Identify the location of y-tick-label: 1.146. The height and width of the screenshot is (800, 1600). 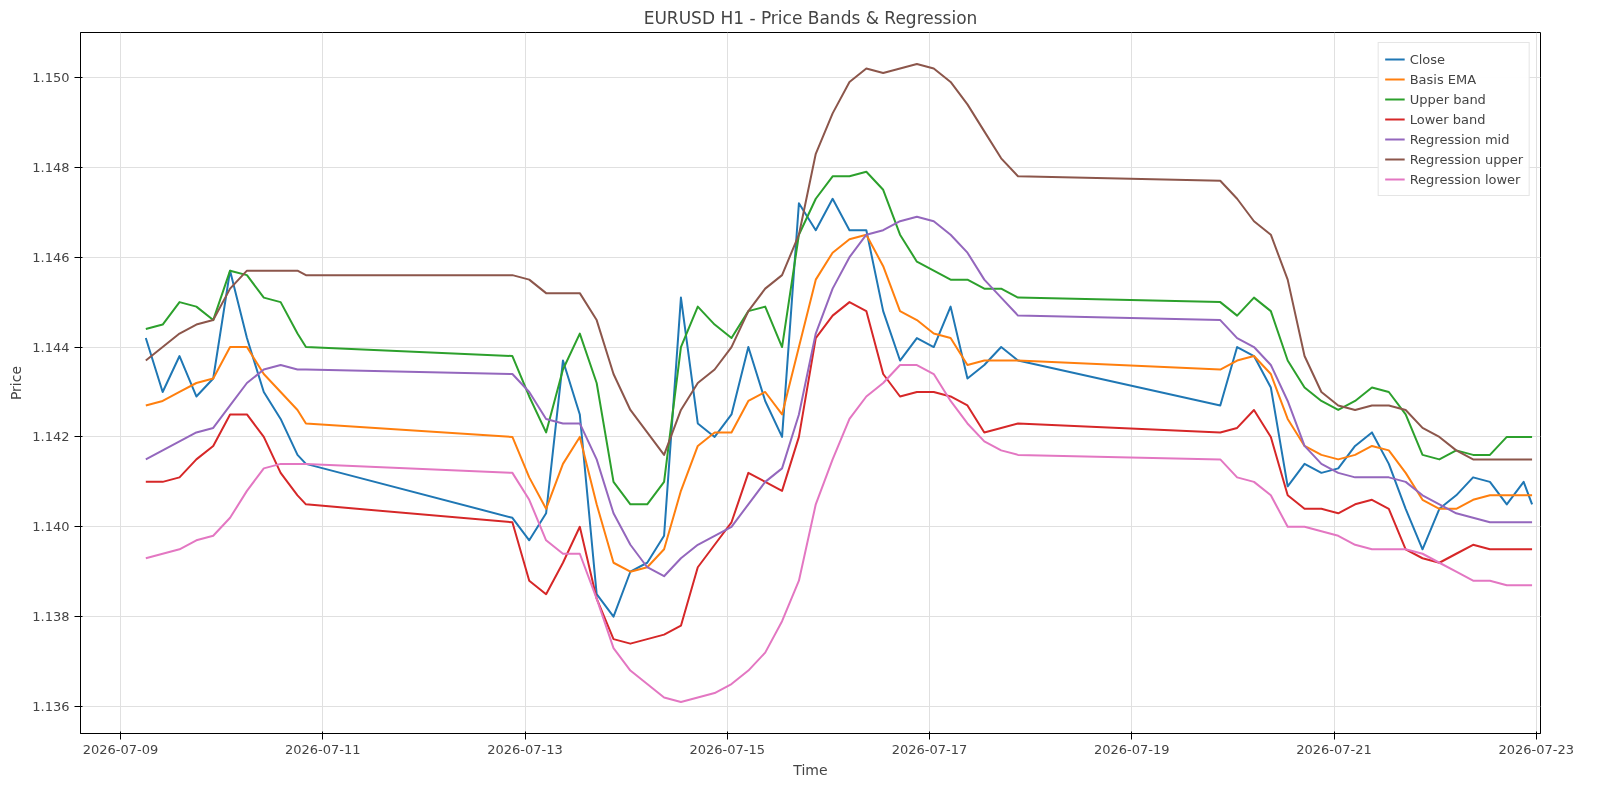
(51, 257).